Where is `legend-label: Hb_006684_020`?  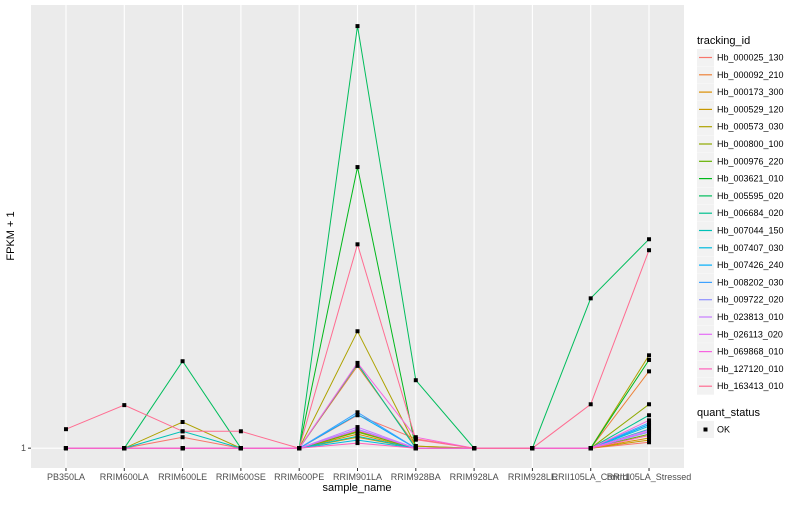
legend-label: Hb_006684_020 is located at coordinates (750, 213).